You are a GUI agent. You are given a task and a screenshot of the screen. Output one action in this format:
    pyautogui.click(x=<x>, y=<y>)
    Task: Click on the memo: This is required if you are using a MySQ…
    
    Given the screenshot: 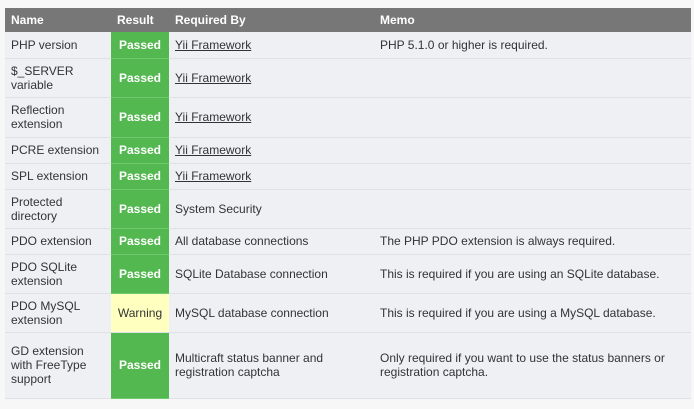 What is the action you would take?
    pyautogui.click(x=532, y=313)
    